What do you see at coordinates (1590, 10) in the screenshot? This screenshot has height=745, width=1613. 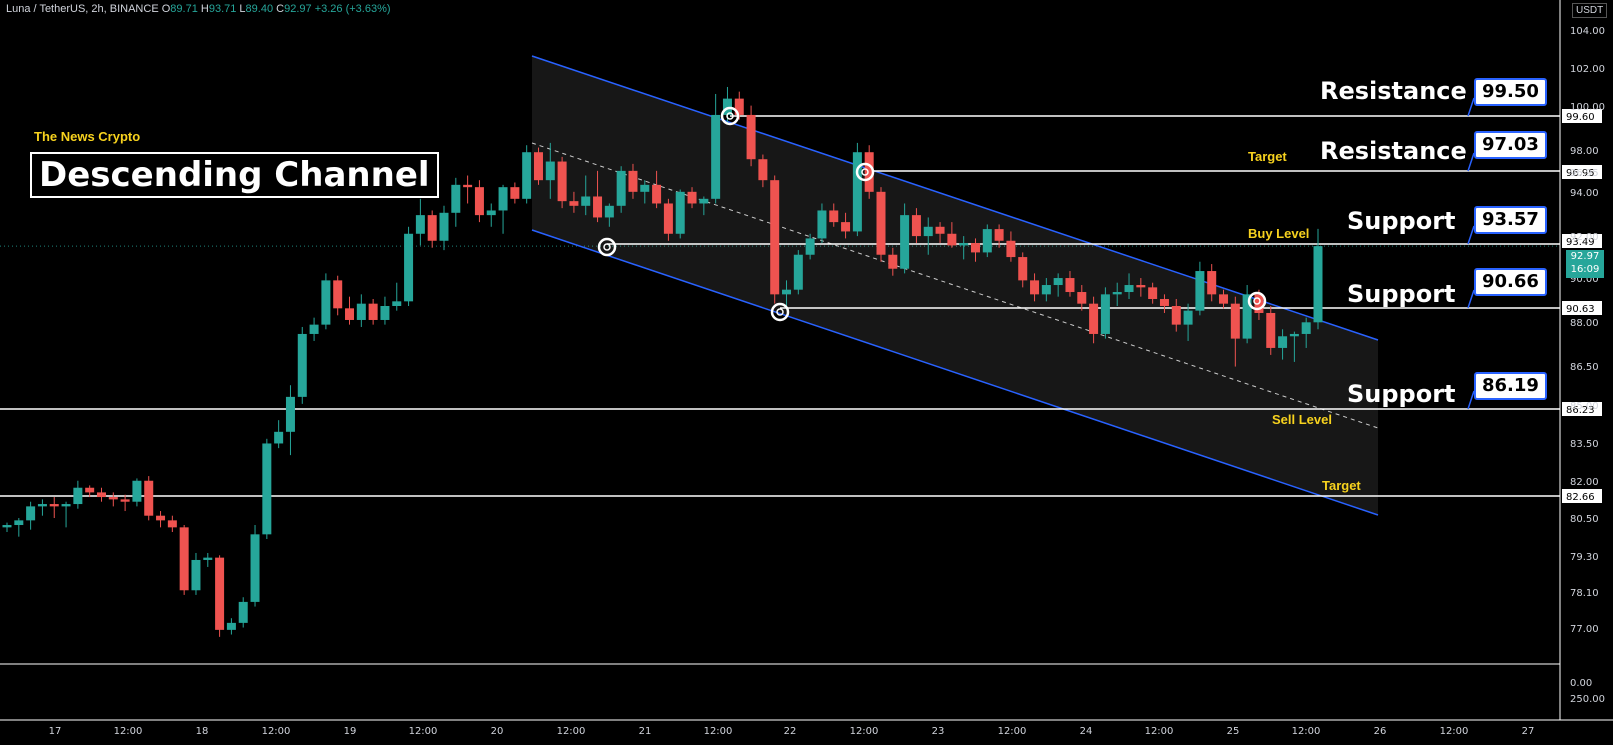 I see `currency-label: USDT` at bounding box center [1590, 10].